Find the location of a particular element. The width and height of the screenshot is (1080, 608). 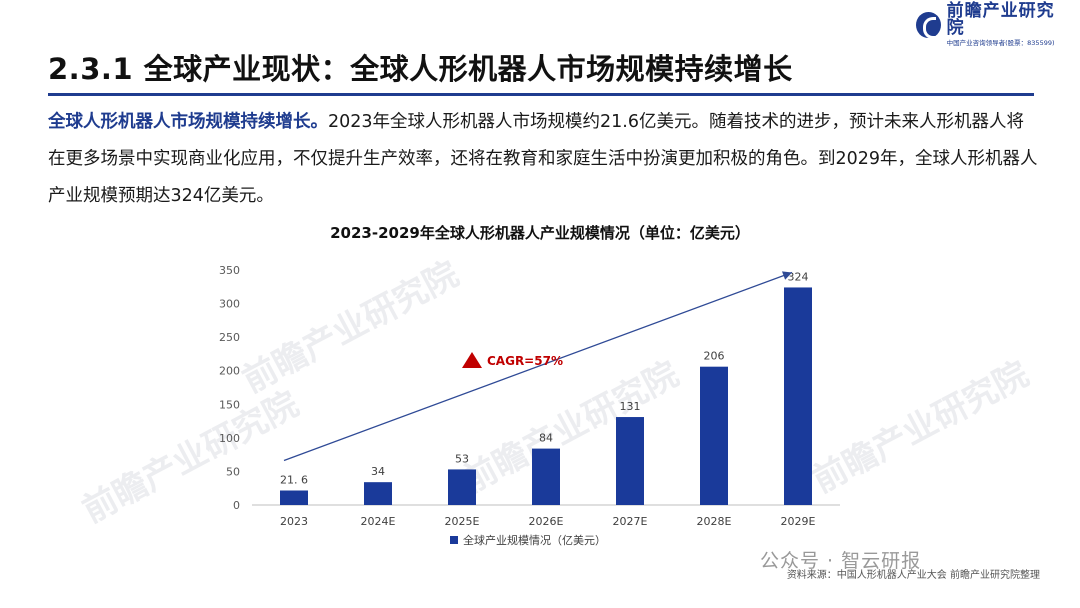

data-label: 131 is located at coordinates (630, 406).